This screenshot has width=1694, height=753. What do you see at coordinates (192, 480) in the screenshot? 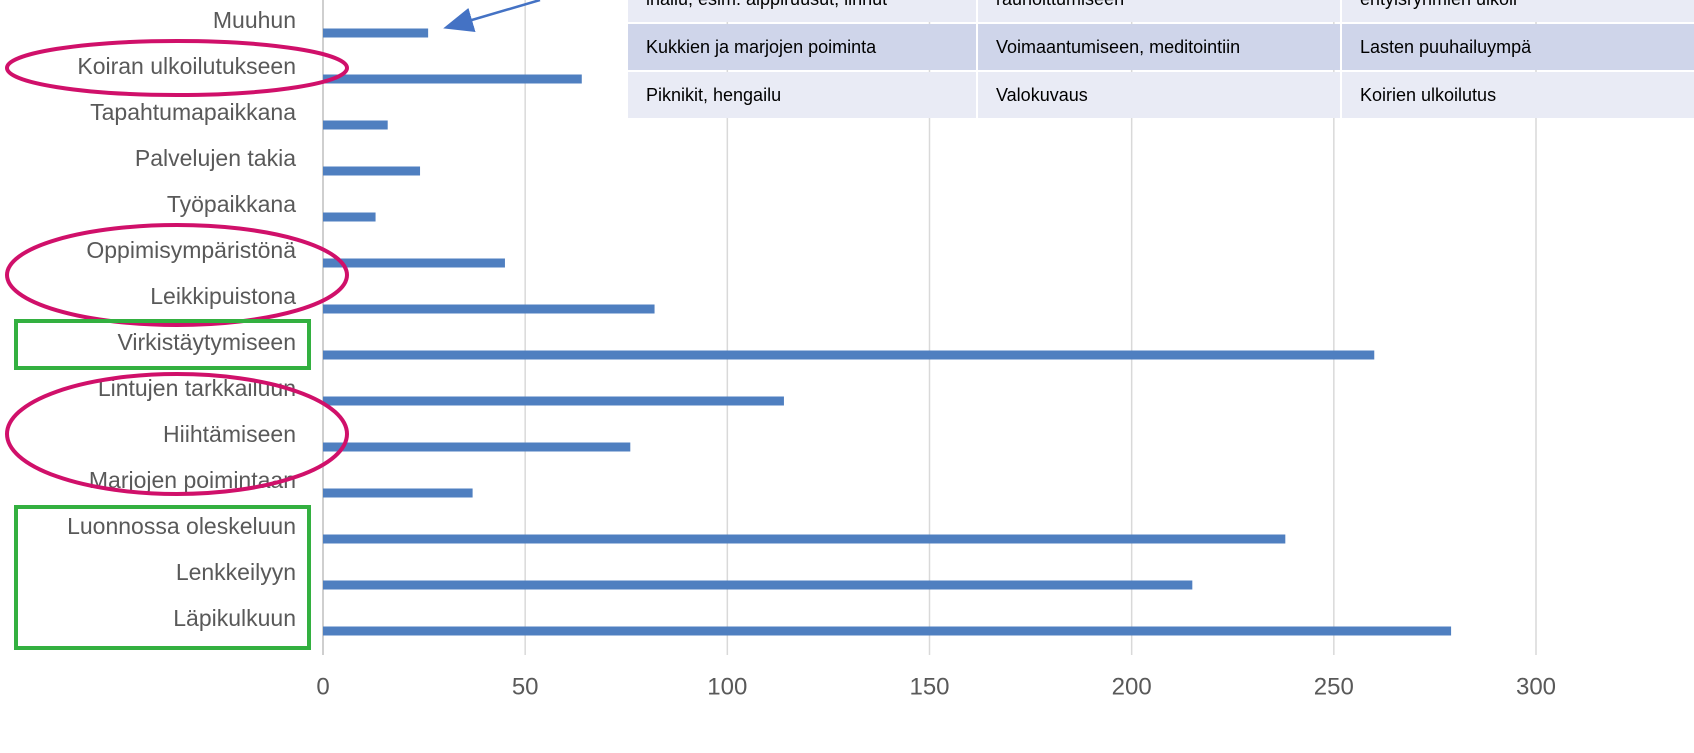
I see `y-tick-label: Marjojen poimintaan` at bounding box center [192, 480].